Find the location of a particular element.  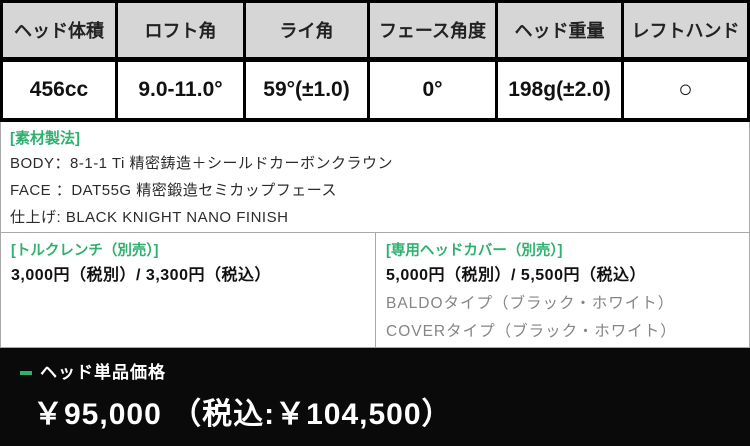

spec-value-loft-angle: 9.0-11.0° is located at coordinates (180, 89).